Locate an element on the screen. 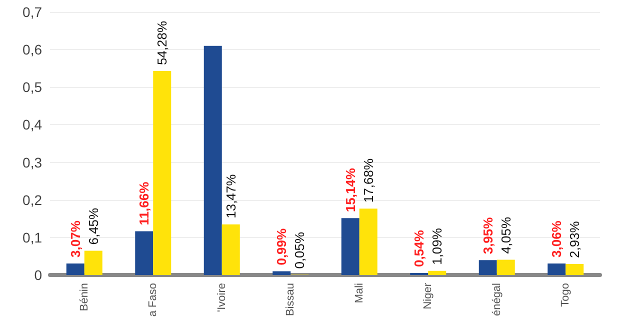  data-label: 0,05% is located at coordinates (300, 250).